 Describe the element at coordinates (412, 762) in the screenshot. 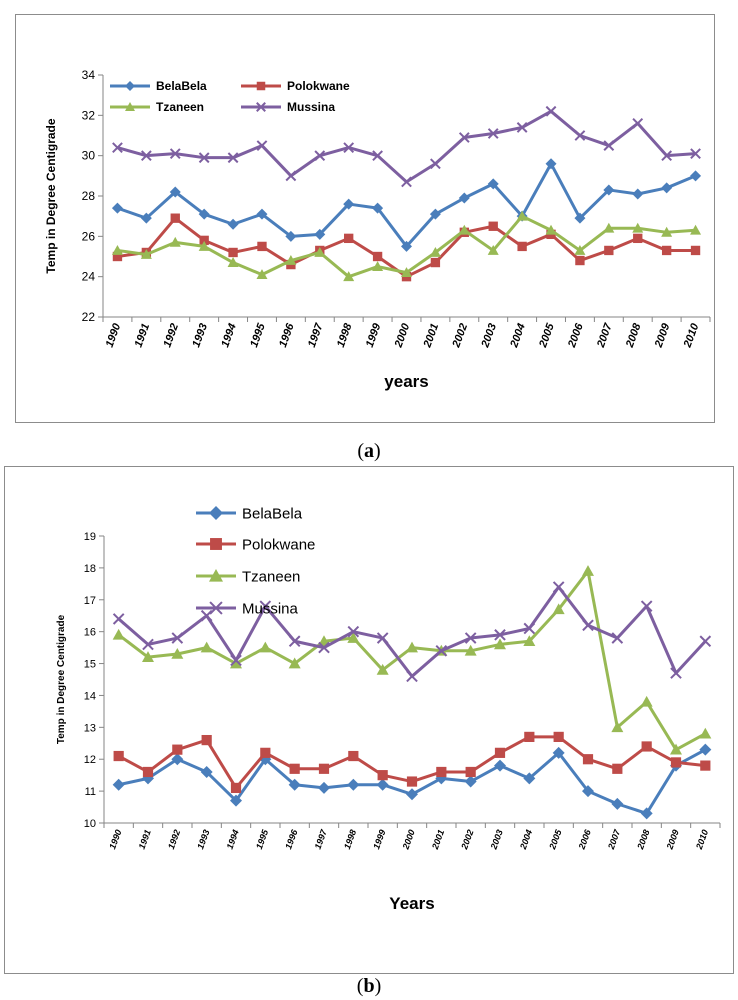

I see `chart-b-series-polokwane` at that location.